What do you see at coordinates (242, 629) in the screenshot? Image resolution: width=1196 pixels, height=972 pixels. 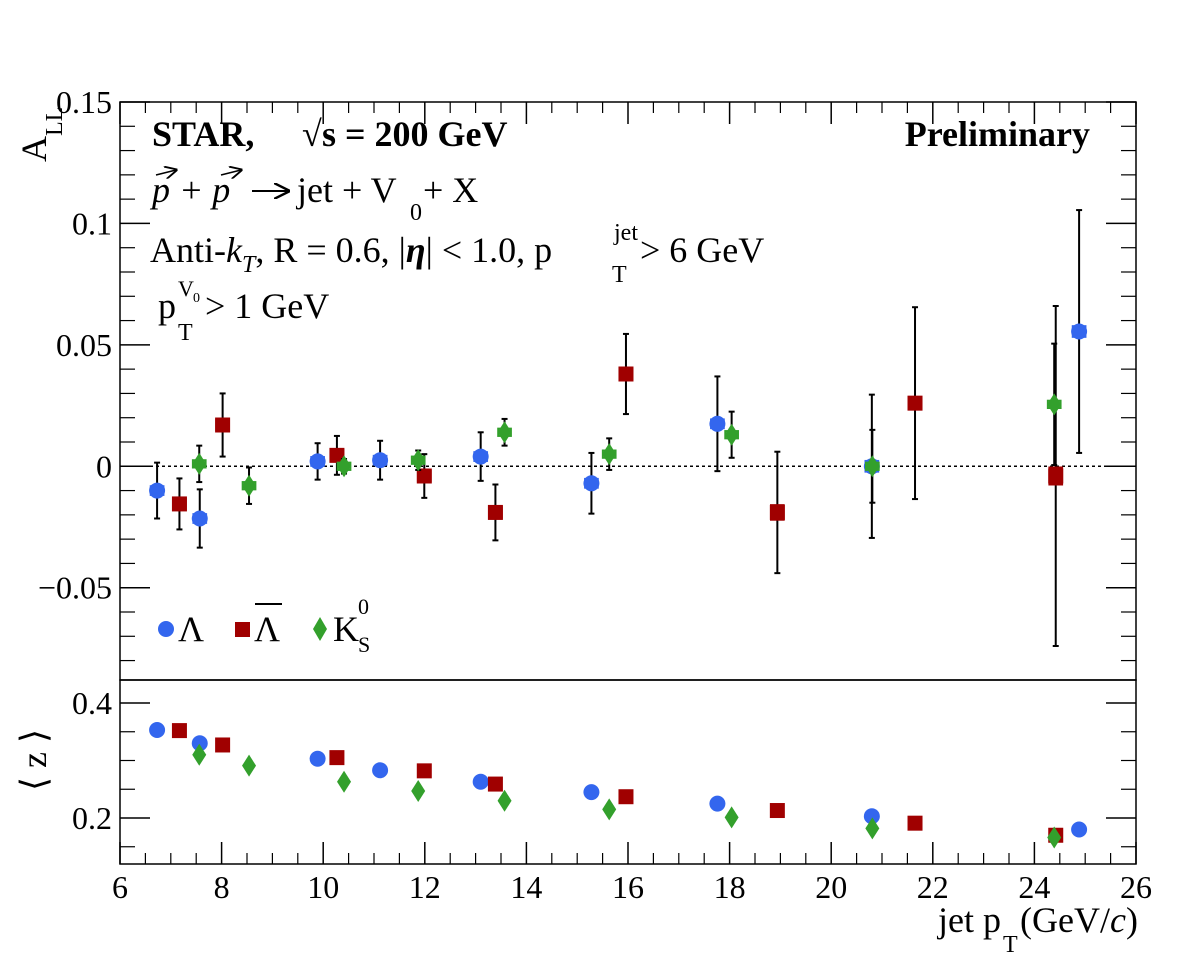 I see `legend-marker-antilambda` at bounding box center [242, 629].